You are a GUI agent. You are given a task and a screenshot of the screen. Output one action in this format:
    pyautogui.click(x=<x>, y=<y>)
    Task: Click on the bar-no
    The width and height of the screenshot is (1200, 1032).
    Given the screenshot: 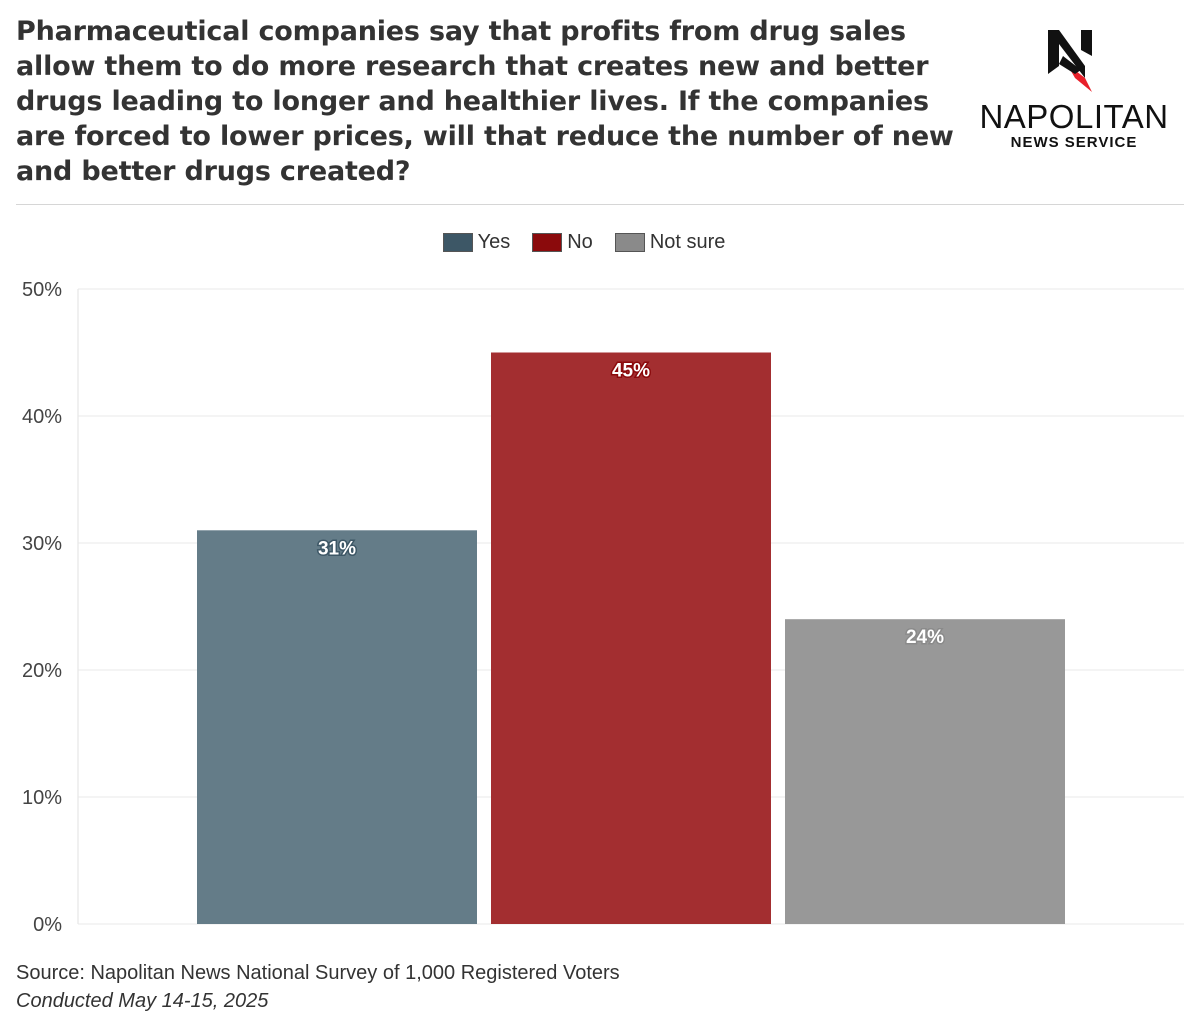 What is the action you would take?
    pyautogui.click(x=631, y=638)
    